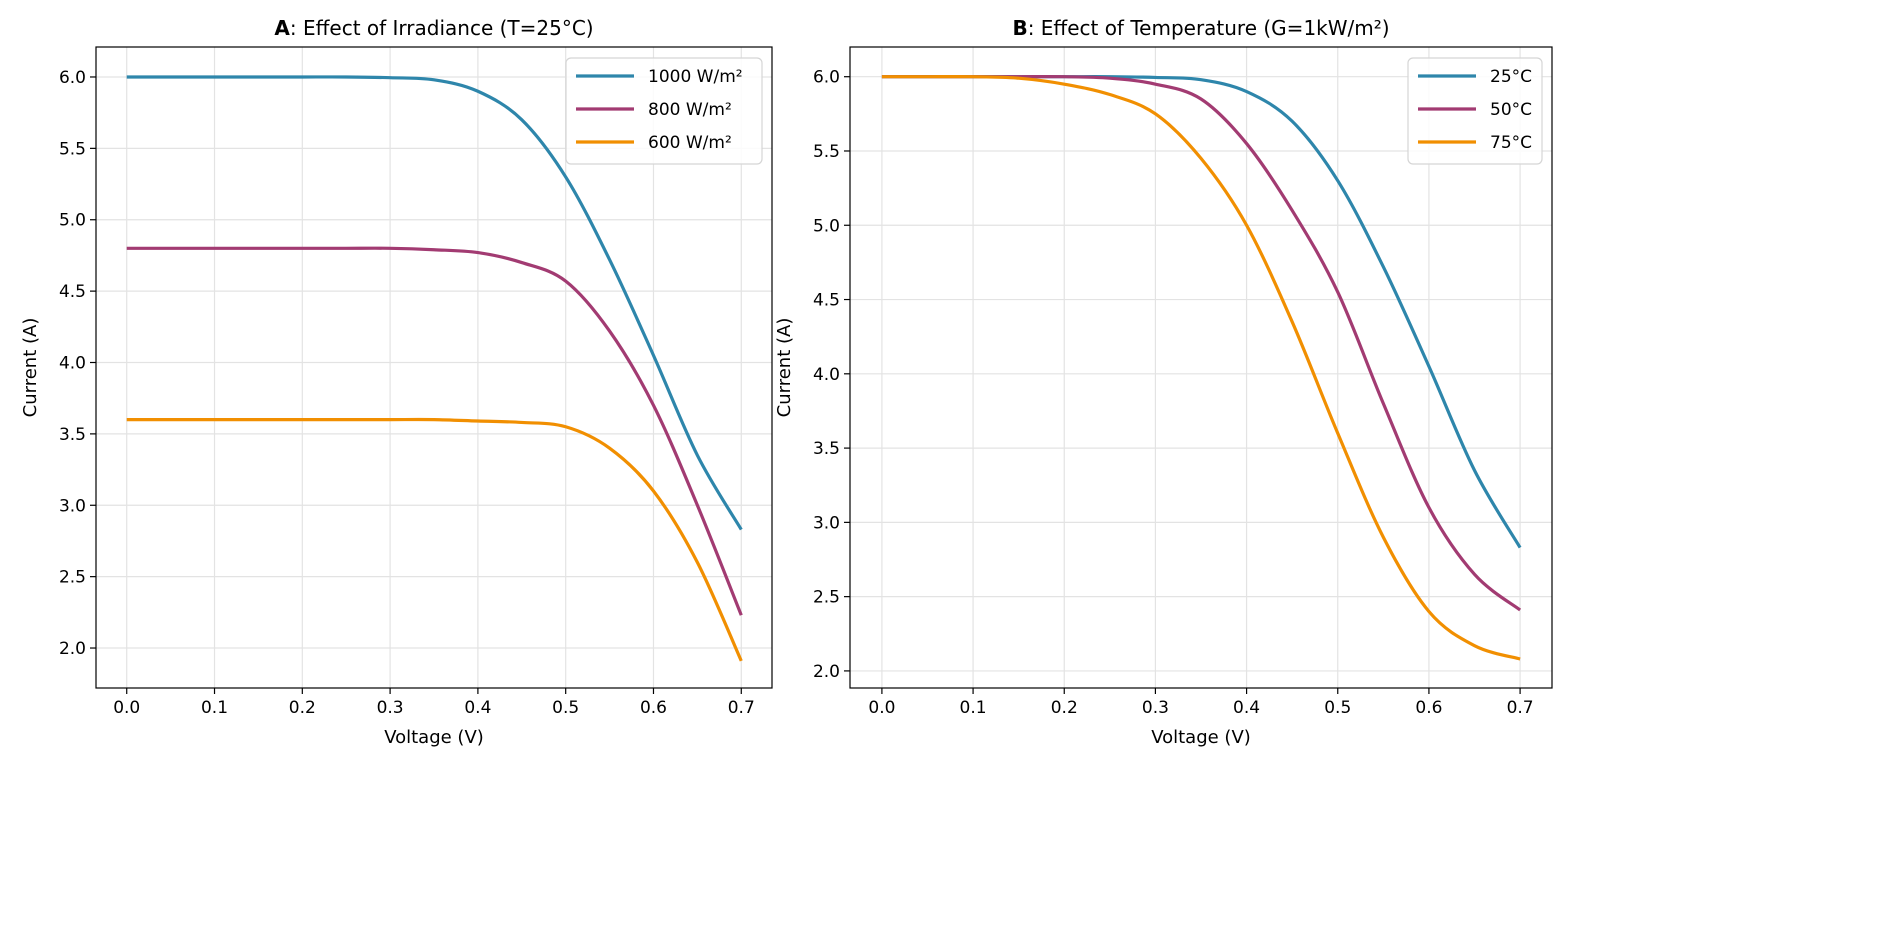 Image resolution: width=1900 pixels, height=935 pixels. I want to click on title-panel-letter: A, so click(282, 28).